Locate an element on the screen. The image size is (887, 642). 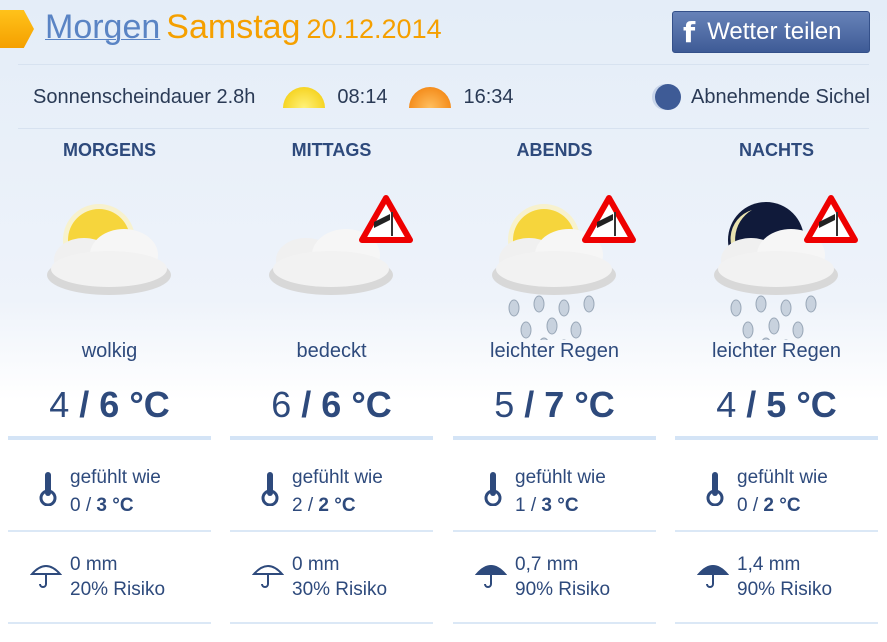
temp-max: 7 is located at coordinates (554, 404).